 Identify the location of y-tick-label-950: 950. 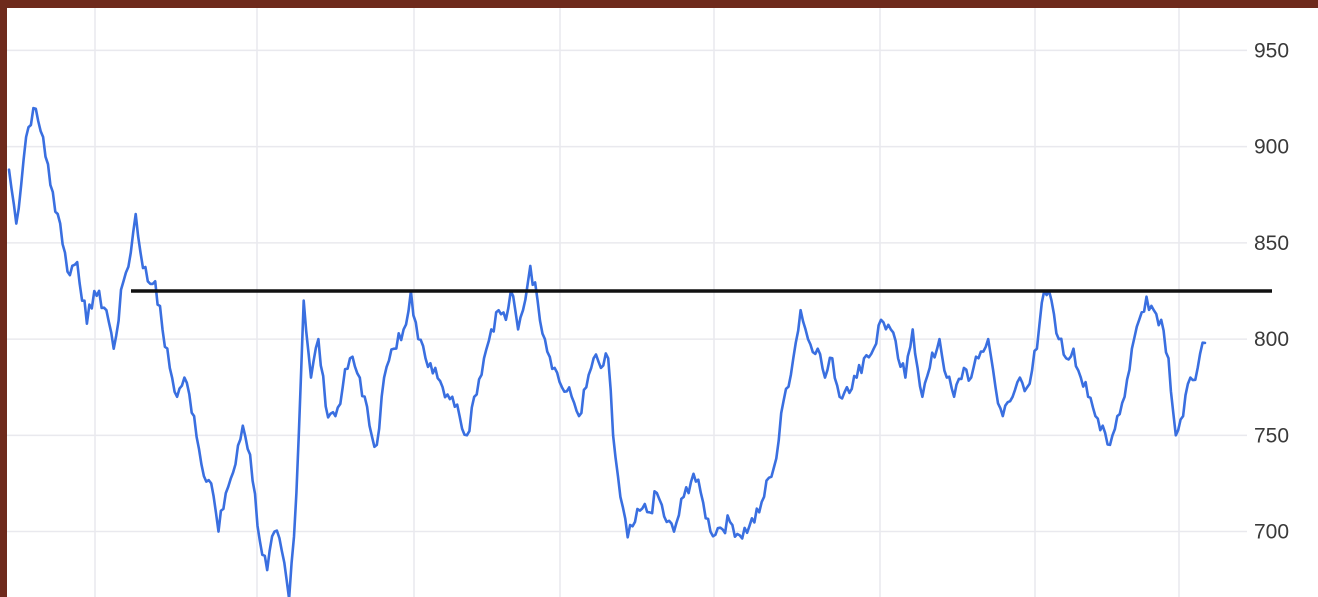
(1271, 50).